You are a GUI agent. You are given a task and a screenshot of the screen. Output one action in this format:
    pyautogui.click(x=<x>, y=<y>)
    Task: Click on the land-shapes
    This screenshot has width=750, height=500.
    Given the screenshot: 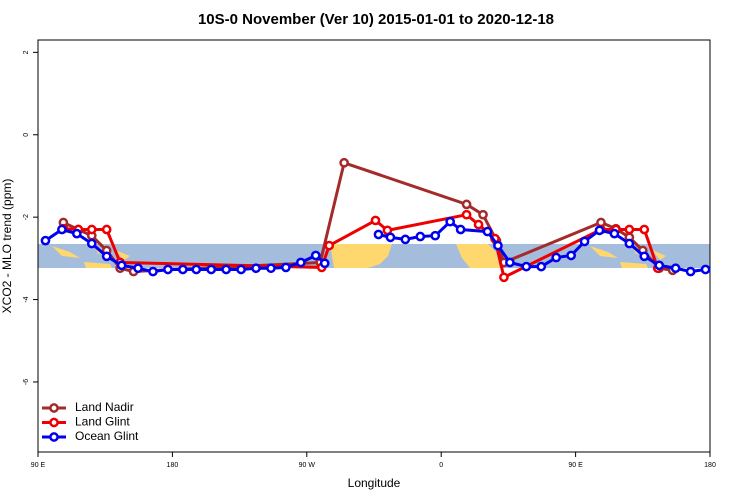 What is the action you would take?
    pyautogui.click(x=359, y=256)
    